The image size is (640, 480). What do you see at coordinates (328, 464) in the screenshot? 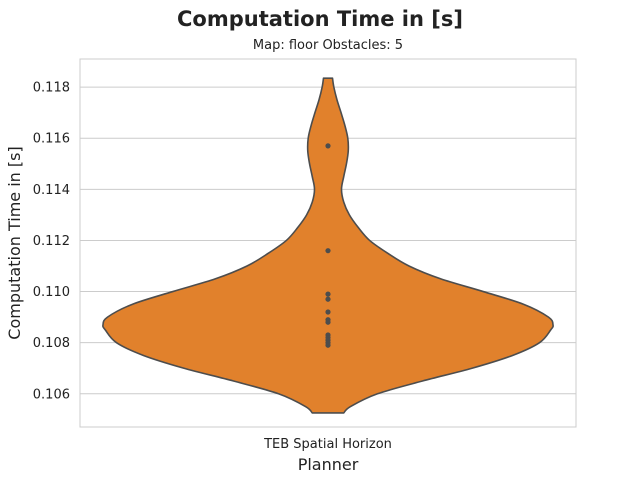
I see `x-axis-label: Planner` at bounding box center [328, 464].